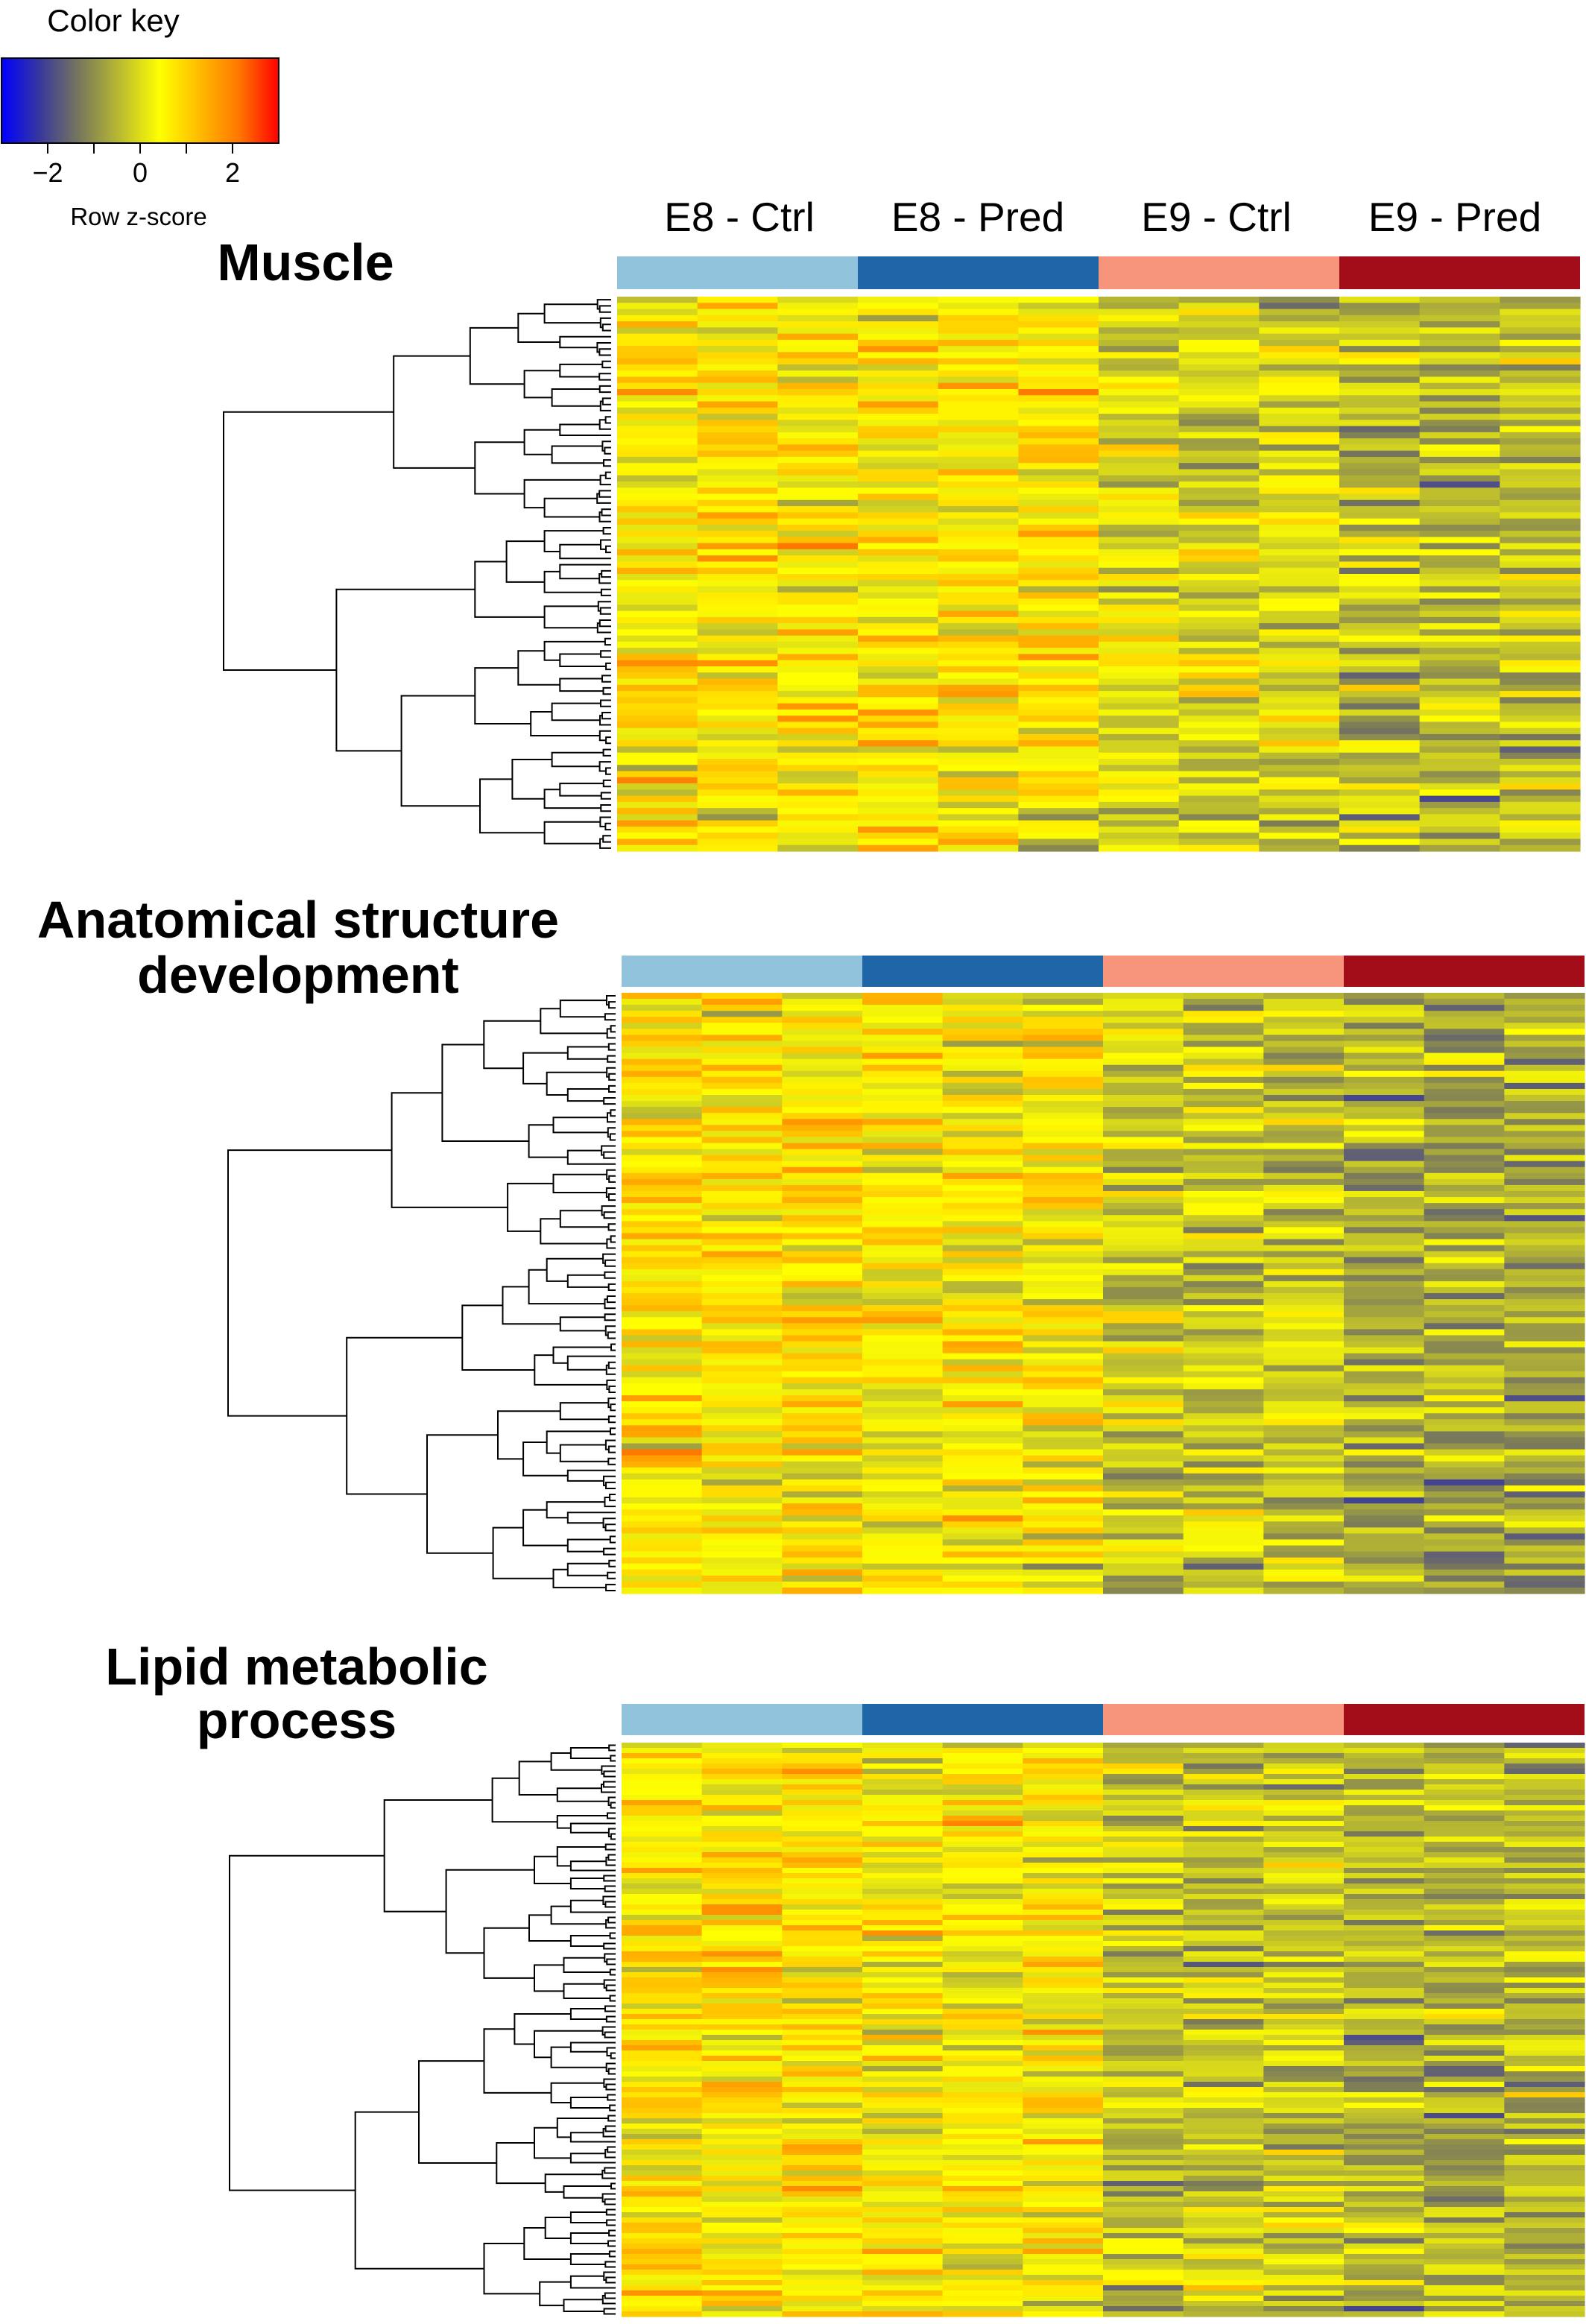 The image size is (1586, 2324). What do you see at coordinates (1099, 574) in the screenshot?
I see `heatmap-cells` at bounding box center [1099, 574].